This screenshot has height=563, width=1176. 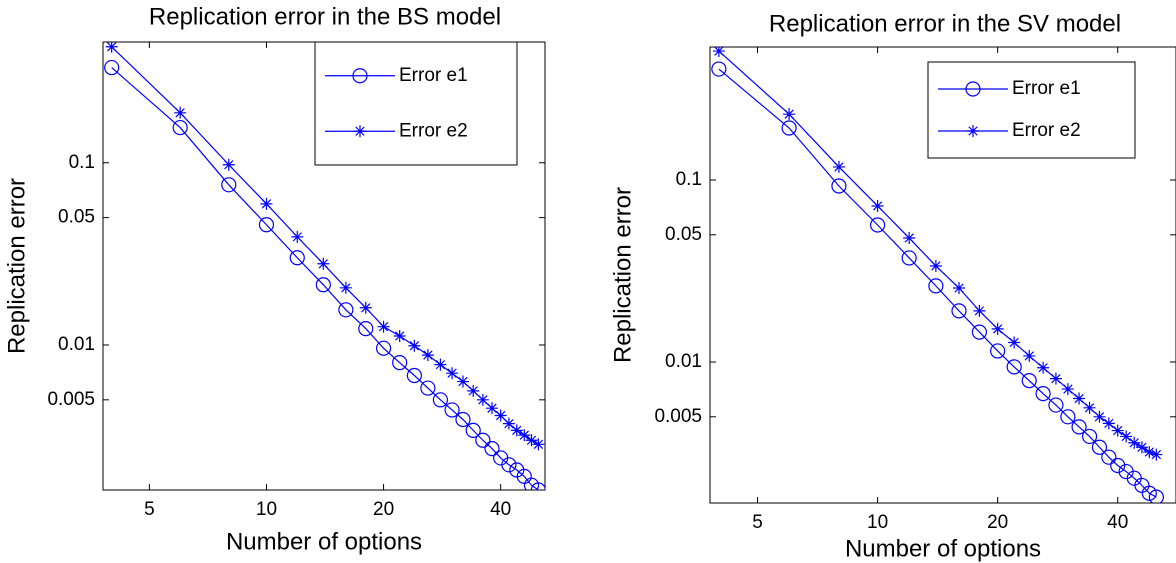 What do you see at coordinates (1031, 110) in the screenshot?
I see `legend-box` at bounding box center [1031, 110].